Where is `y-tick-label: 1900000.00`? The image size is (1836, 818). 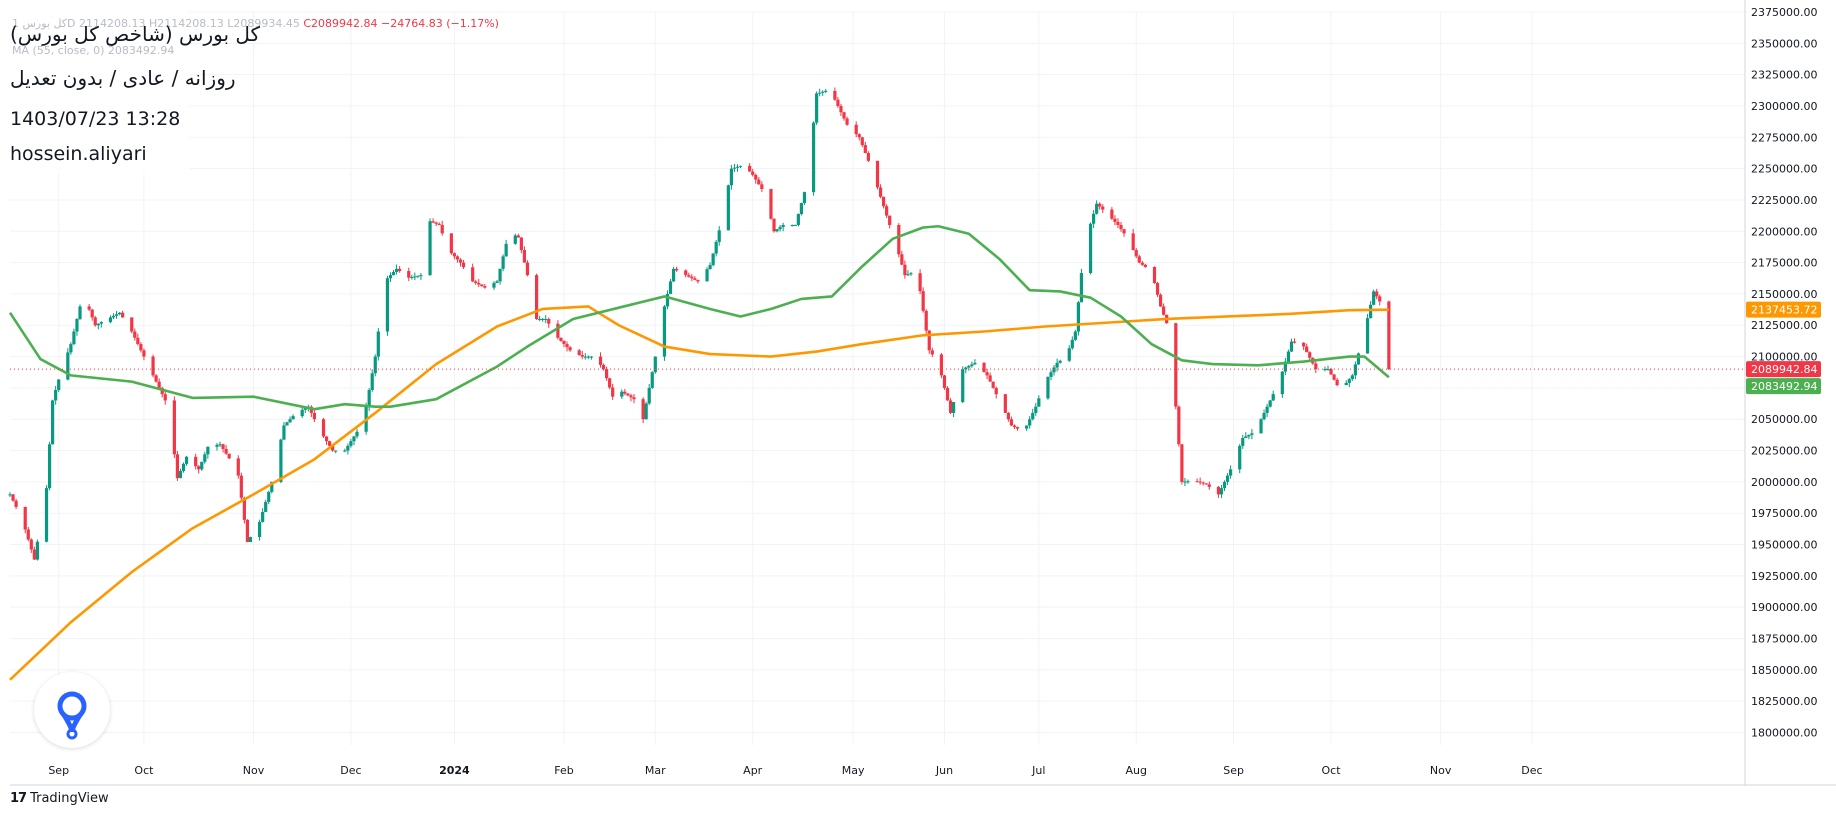 y-tick-label: 1900000.00 is located at coordinates (1784, 607).